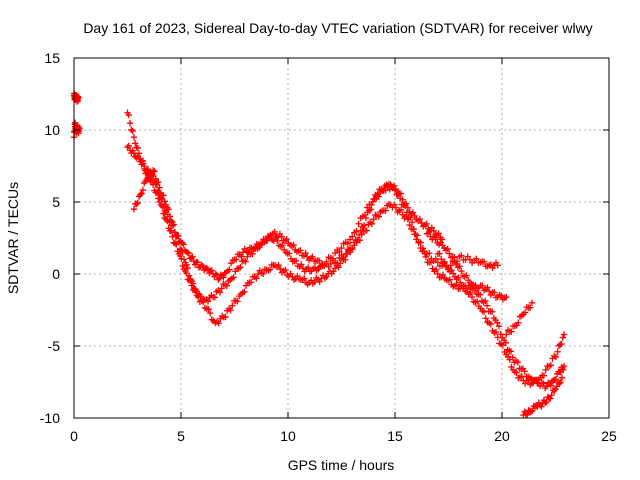 The width and height of the screenshot is (640, 480). What do you see at coordinates (54, 346) in the screenshot?
I see `y-tick-label: -5` at bounding box center [54, 346].